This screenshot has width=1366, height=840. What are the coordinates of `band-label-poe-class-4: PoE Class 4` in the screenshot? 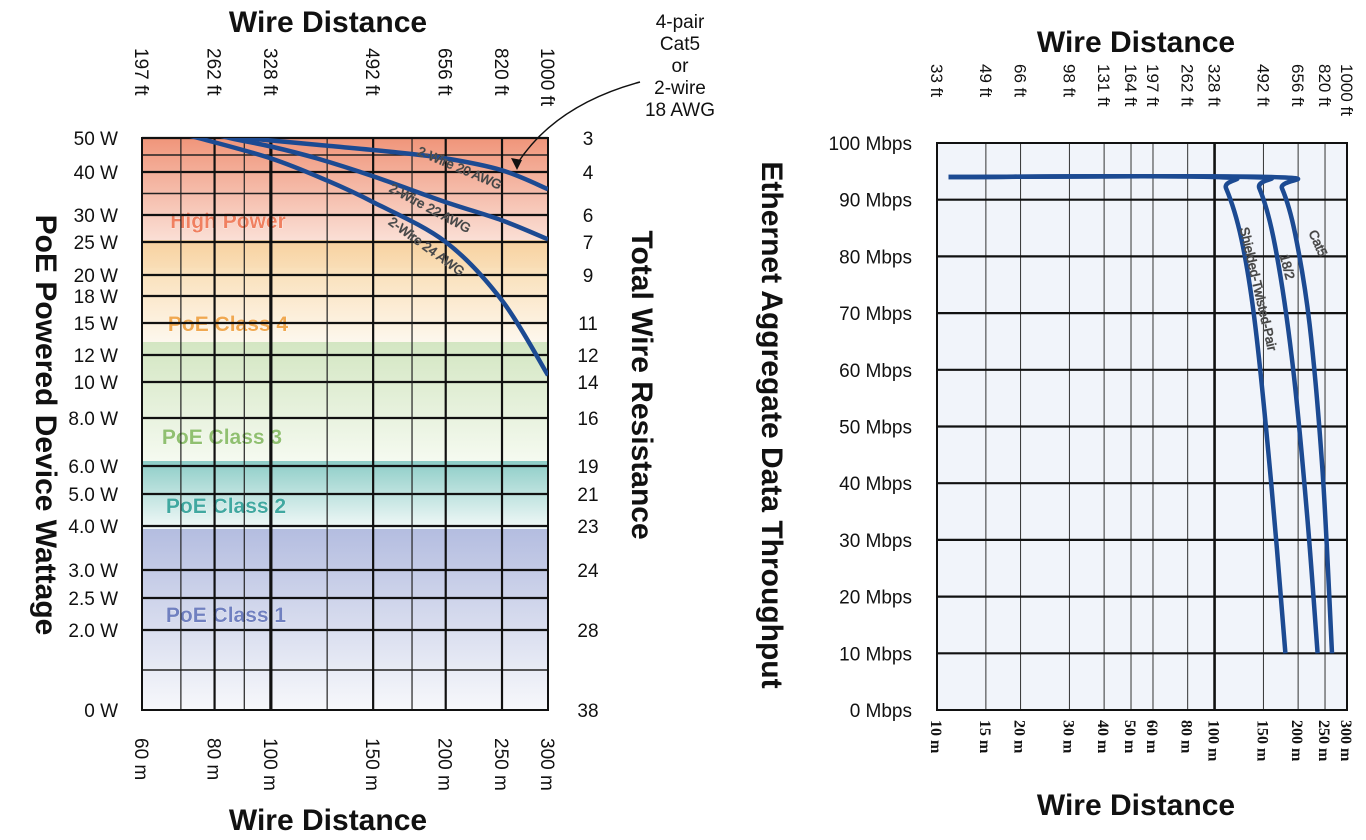 It's located at (228, 324).